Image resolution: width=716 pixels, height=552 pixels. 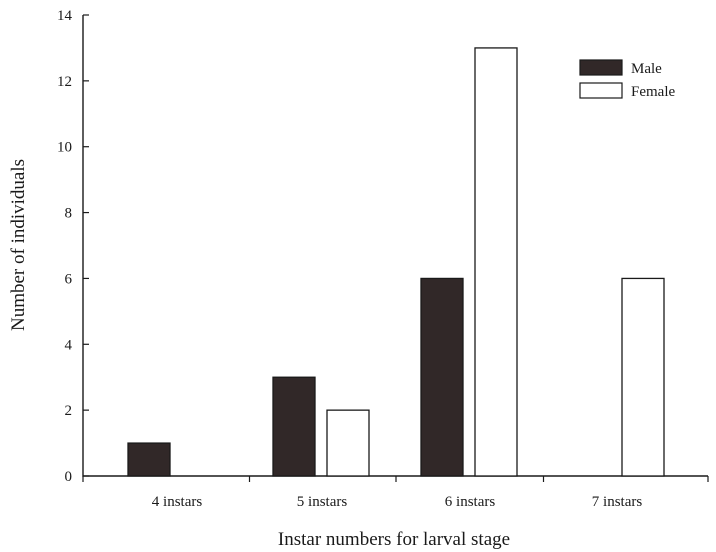 I want to click on y-tick-label: 10, so click(x=64, y=148).